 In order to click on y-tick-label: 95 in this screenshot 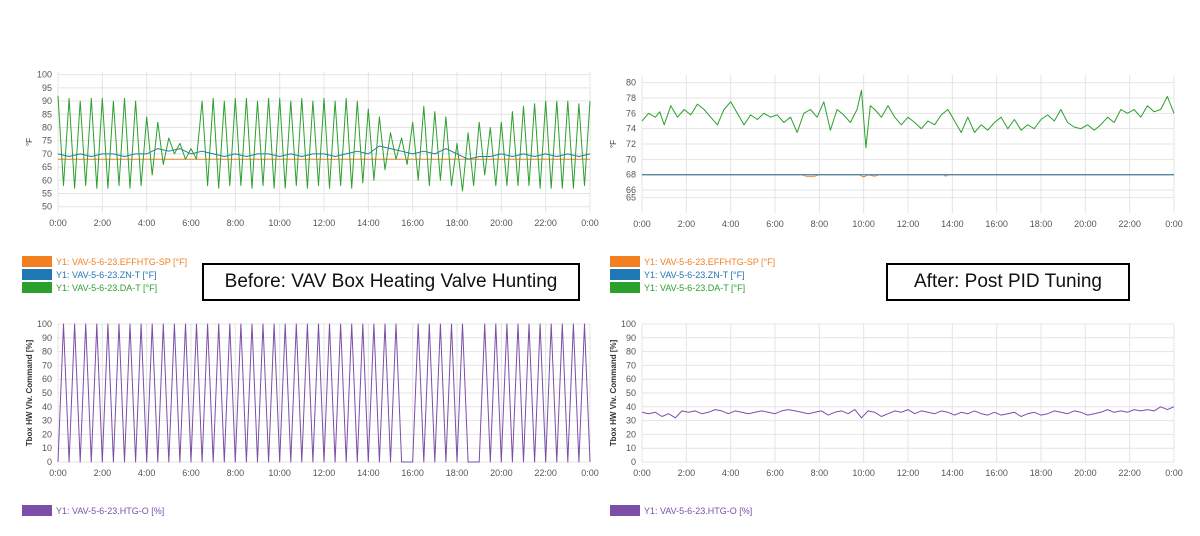, I will do `click(47, 88)`.